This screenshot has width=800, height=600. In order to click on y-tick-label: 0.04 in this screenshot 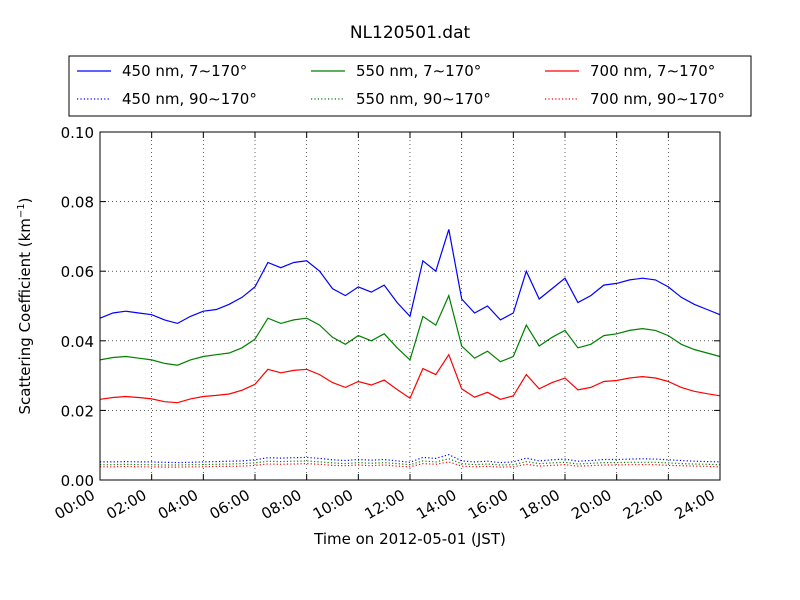, I will do `click(77, 342)`.